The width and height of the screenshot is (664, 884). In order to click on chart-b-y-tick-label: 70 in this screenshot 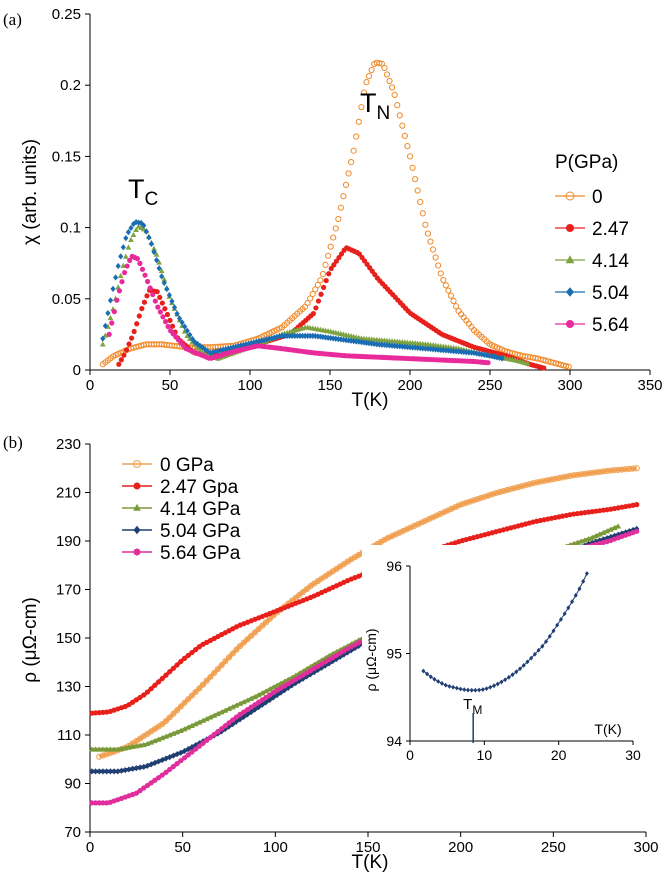, I will do `click(72, 832)`.